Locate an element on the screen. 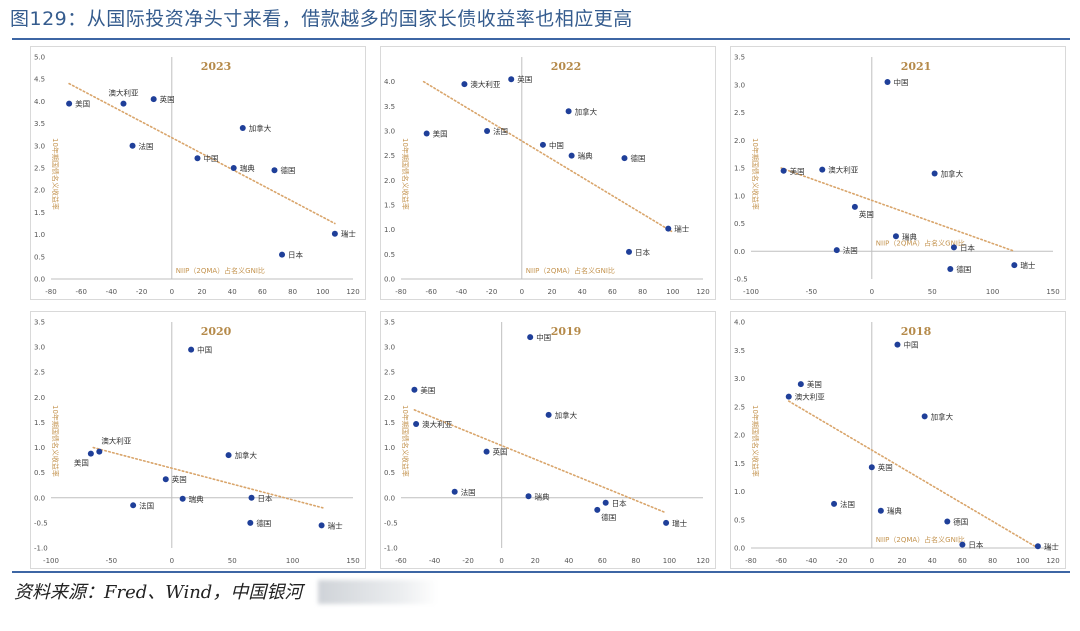  y-tick-label: 4.0 is located at coordinates (739, 323).